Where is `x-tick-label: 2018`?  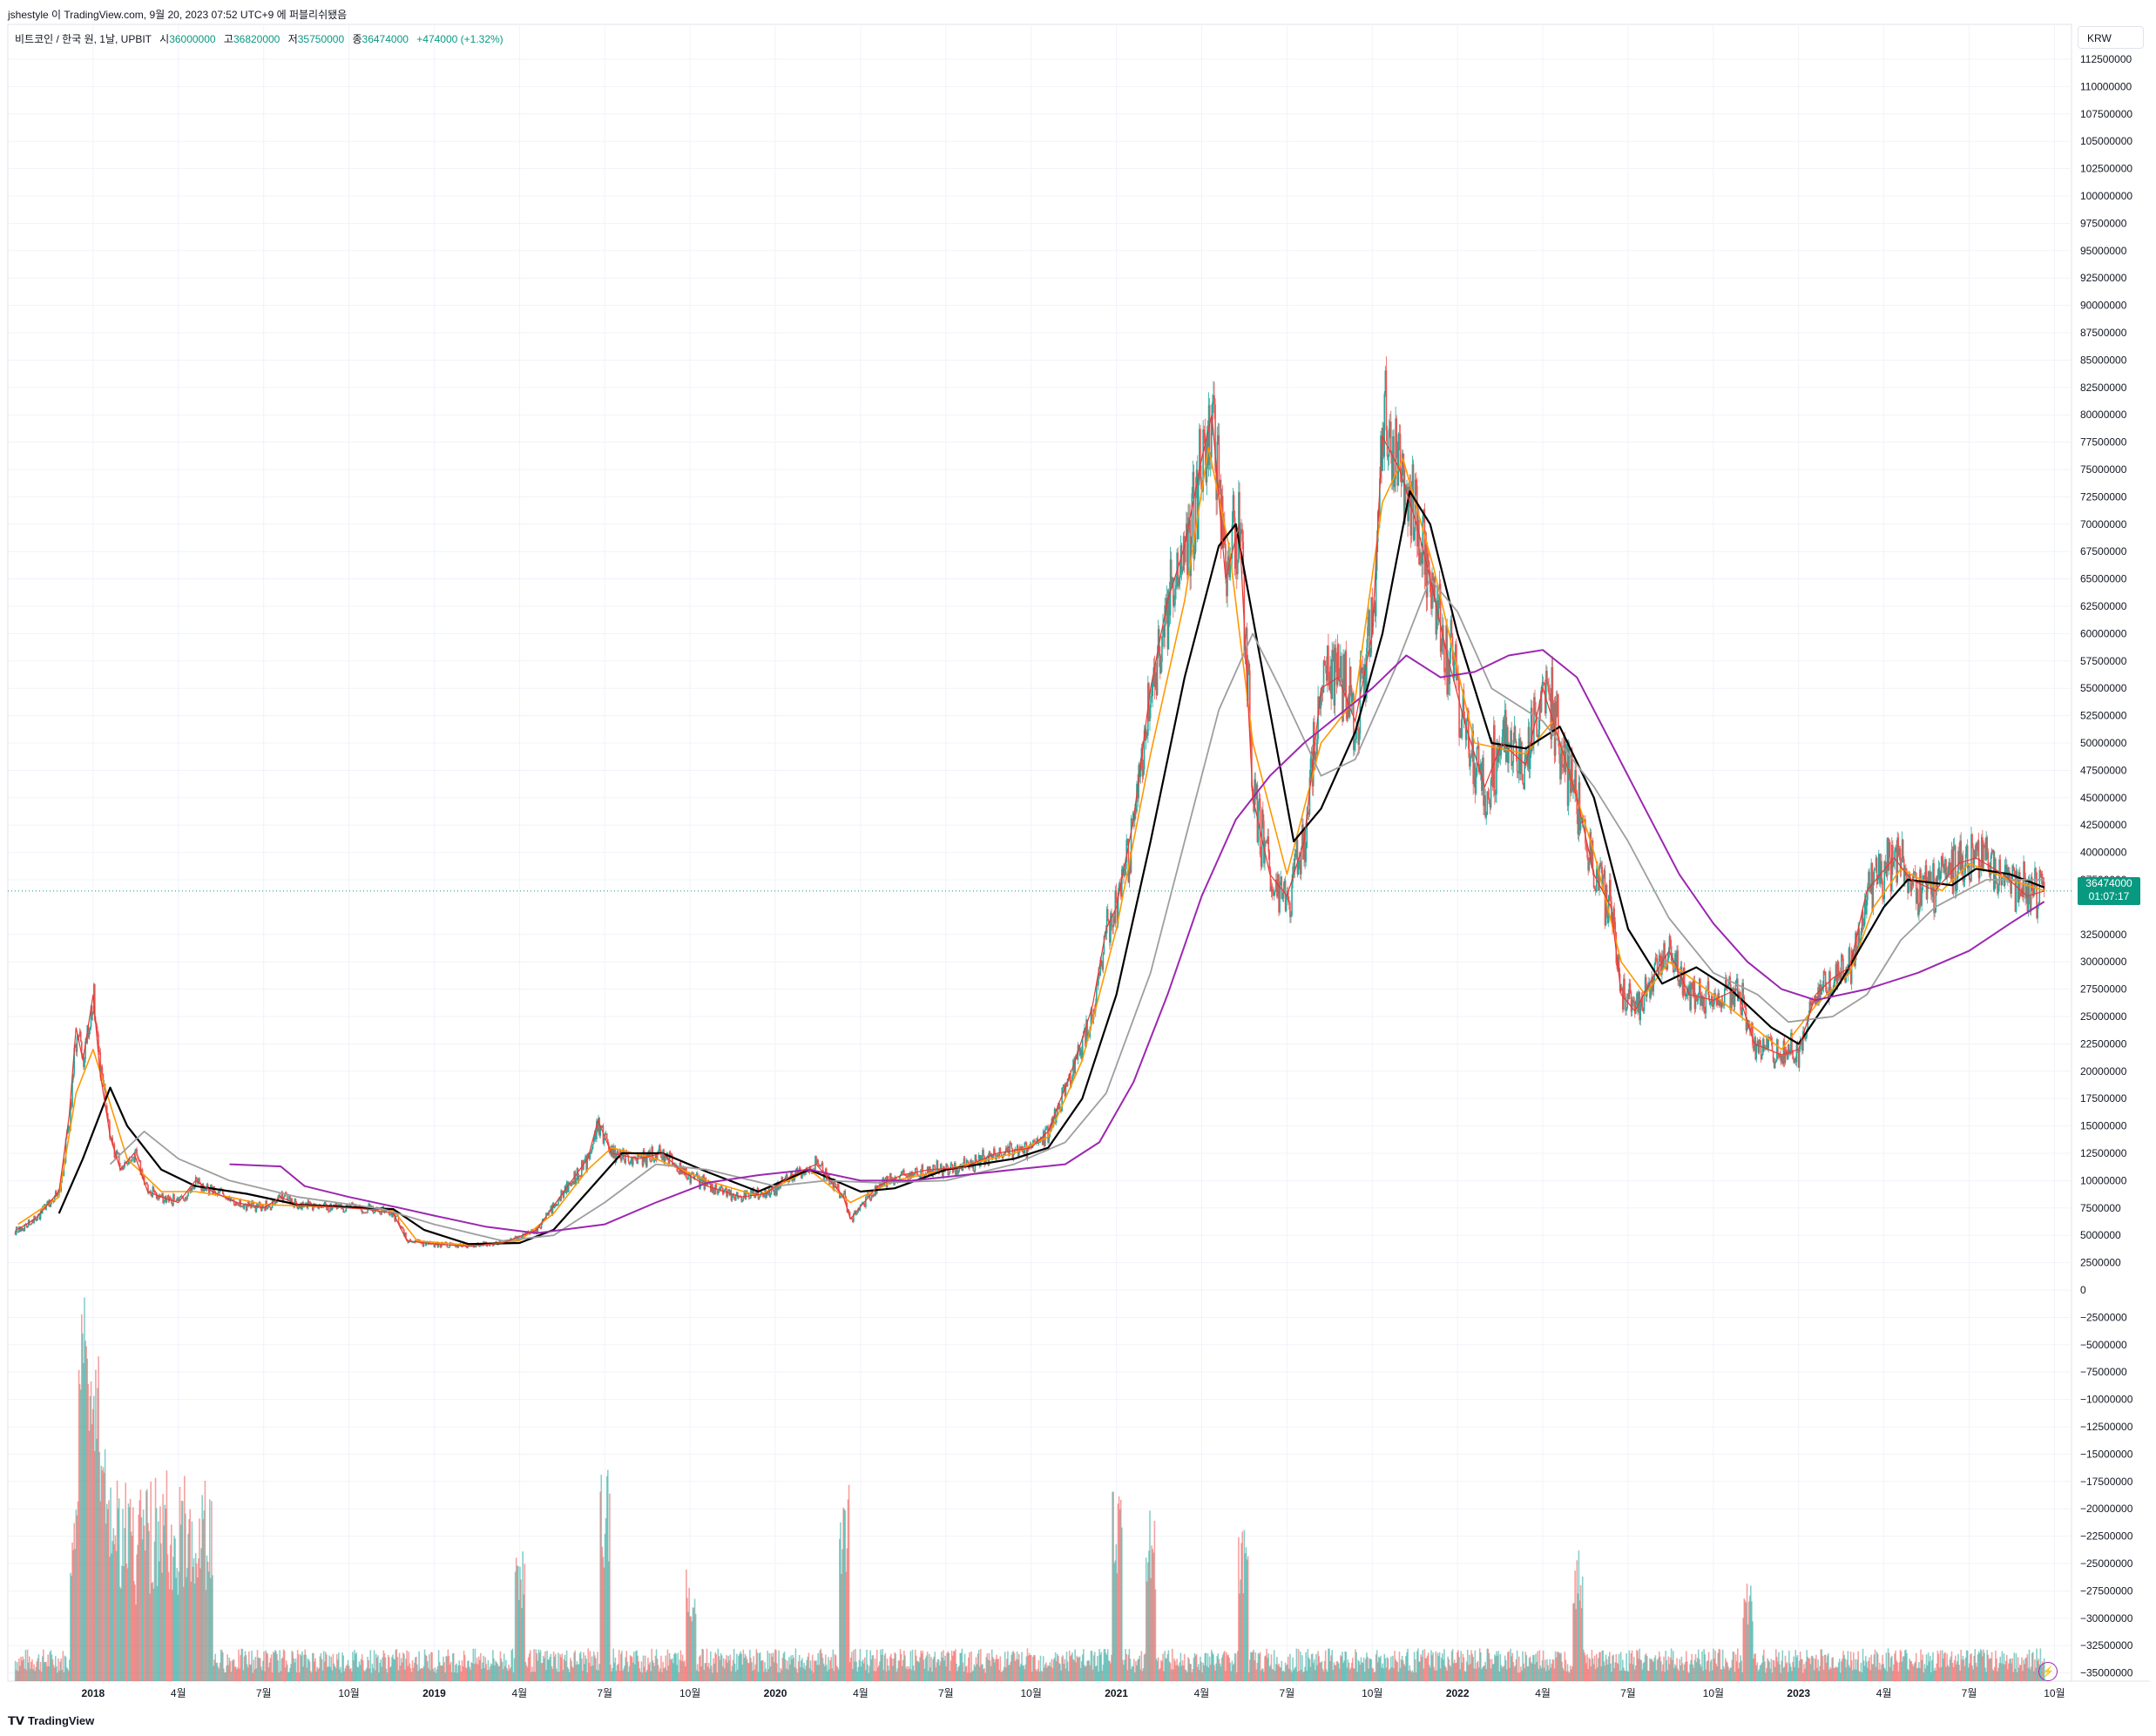
x-tick-label: 2018 is located at coordinates (93, 1693).